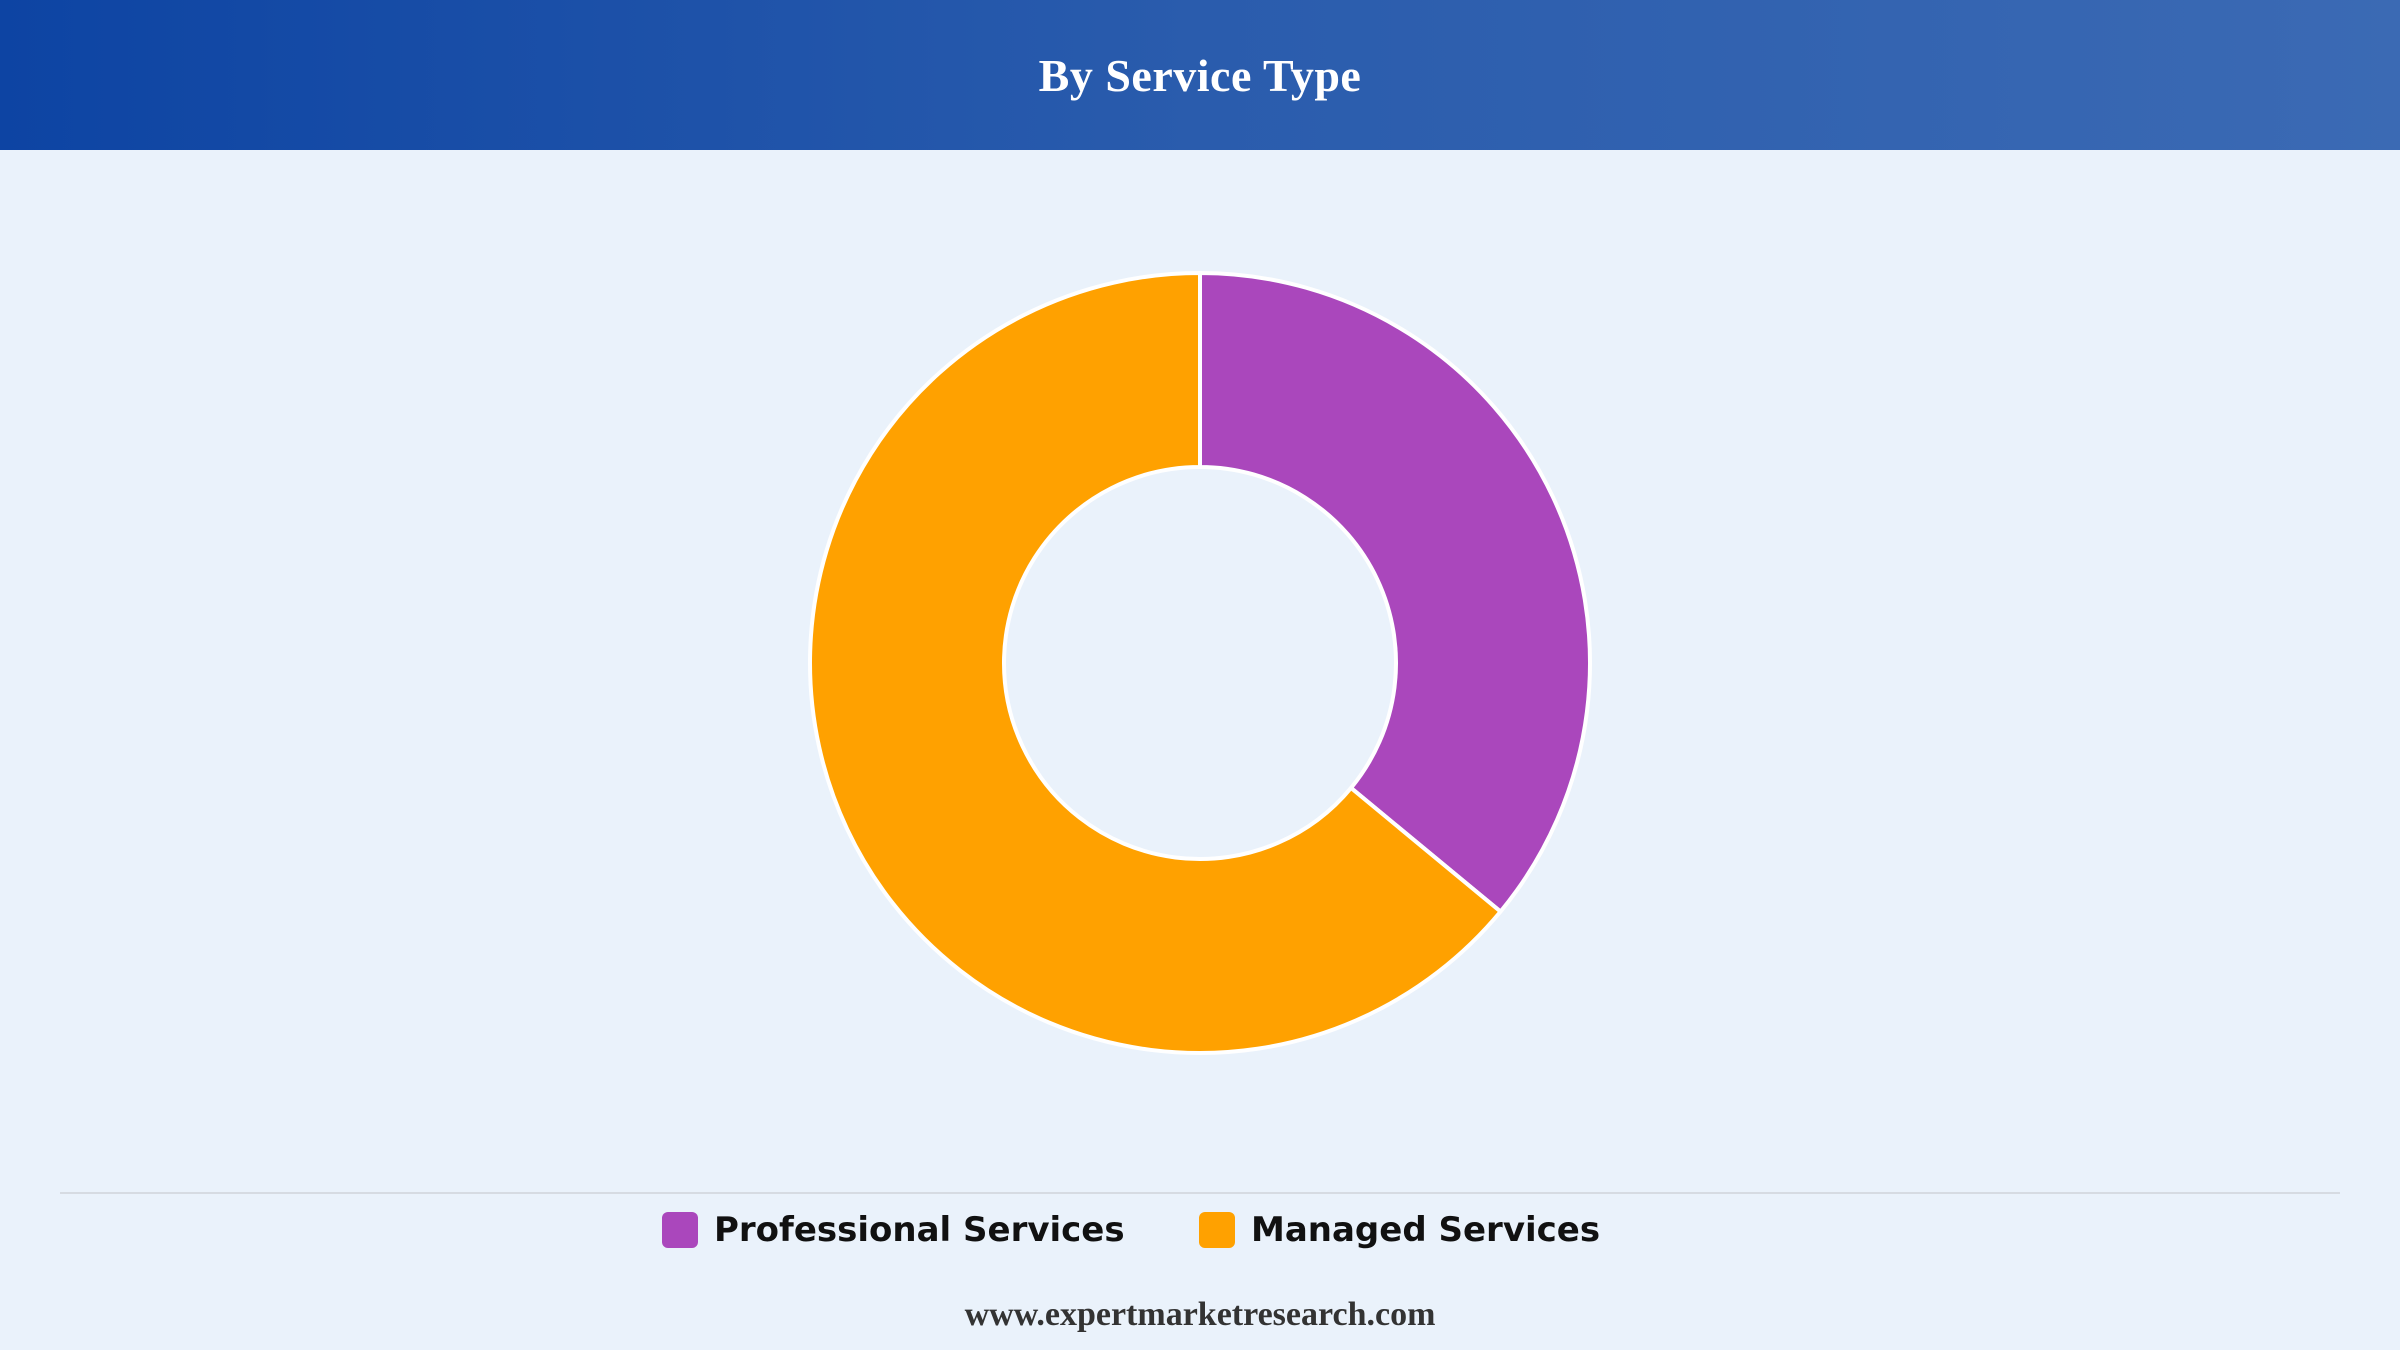 The image size is (2400, 1350). Describe the element at coordinates (1200, 1193) in the screenshot. I see `legend-divider` at that location.